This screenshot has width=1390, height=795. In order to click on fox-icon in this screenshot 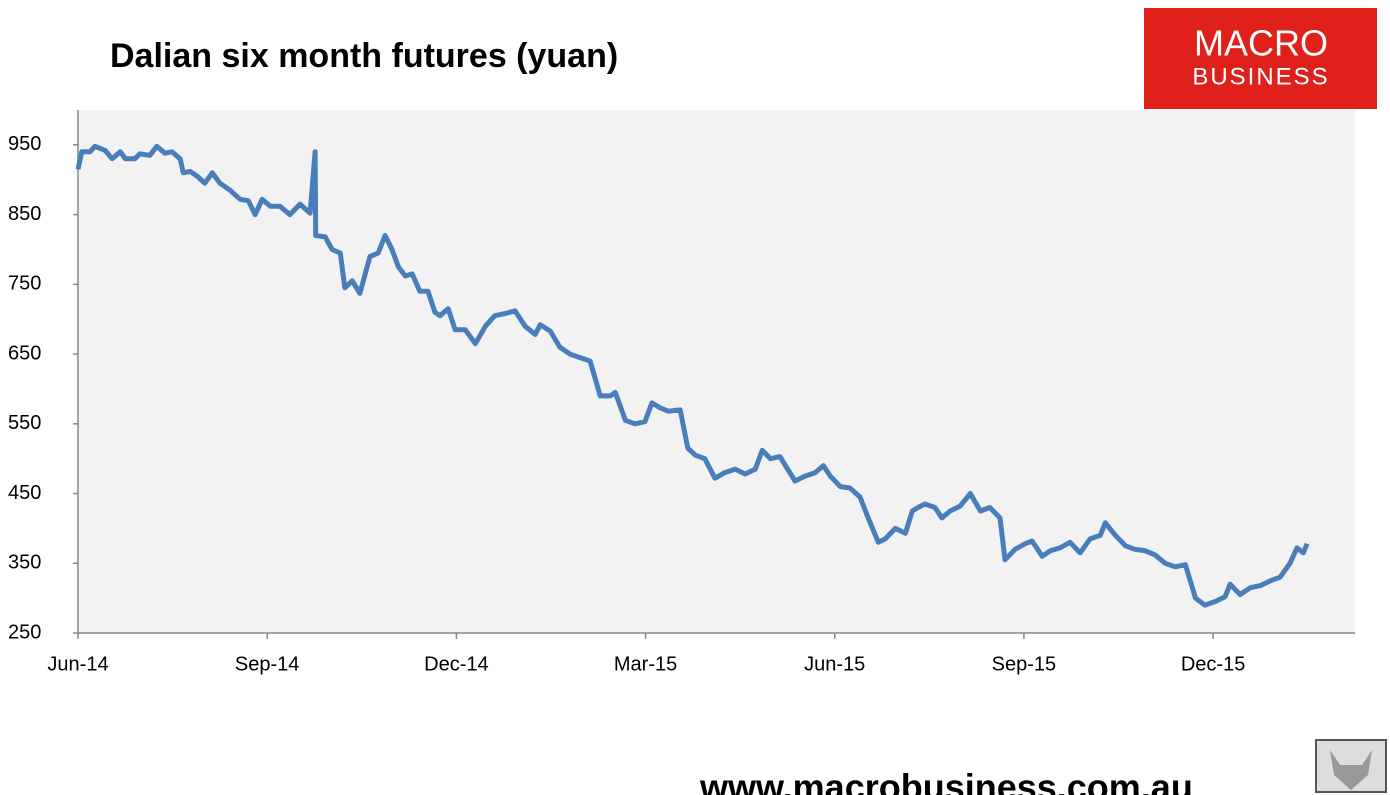, I will do `click(1351, 766)`.